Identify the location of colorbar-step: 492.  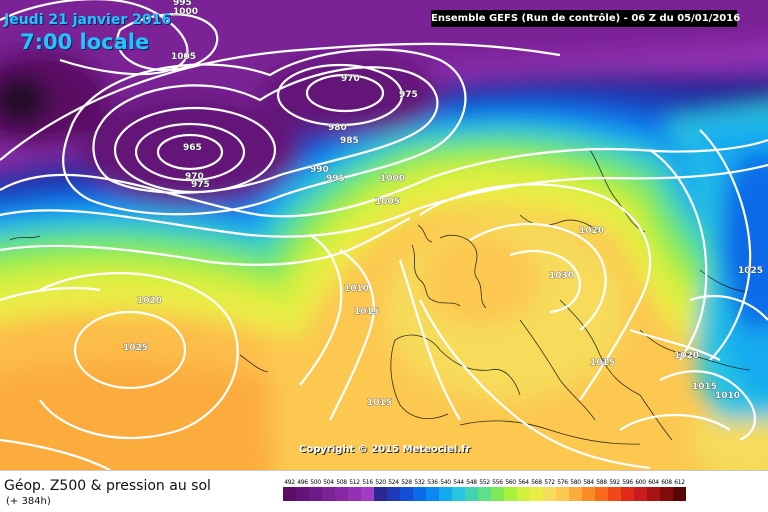
(289, 492).